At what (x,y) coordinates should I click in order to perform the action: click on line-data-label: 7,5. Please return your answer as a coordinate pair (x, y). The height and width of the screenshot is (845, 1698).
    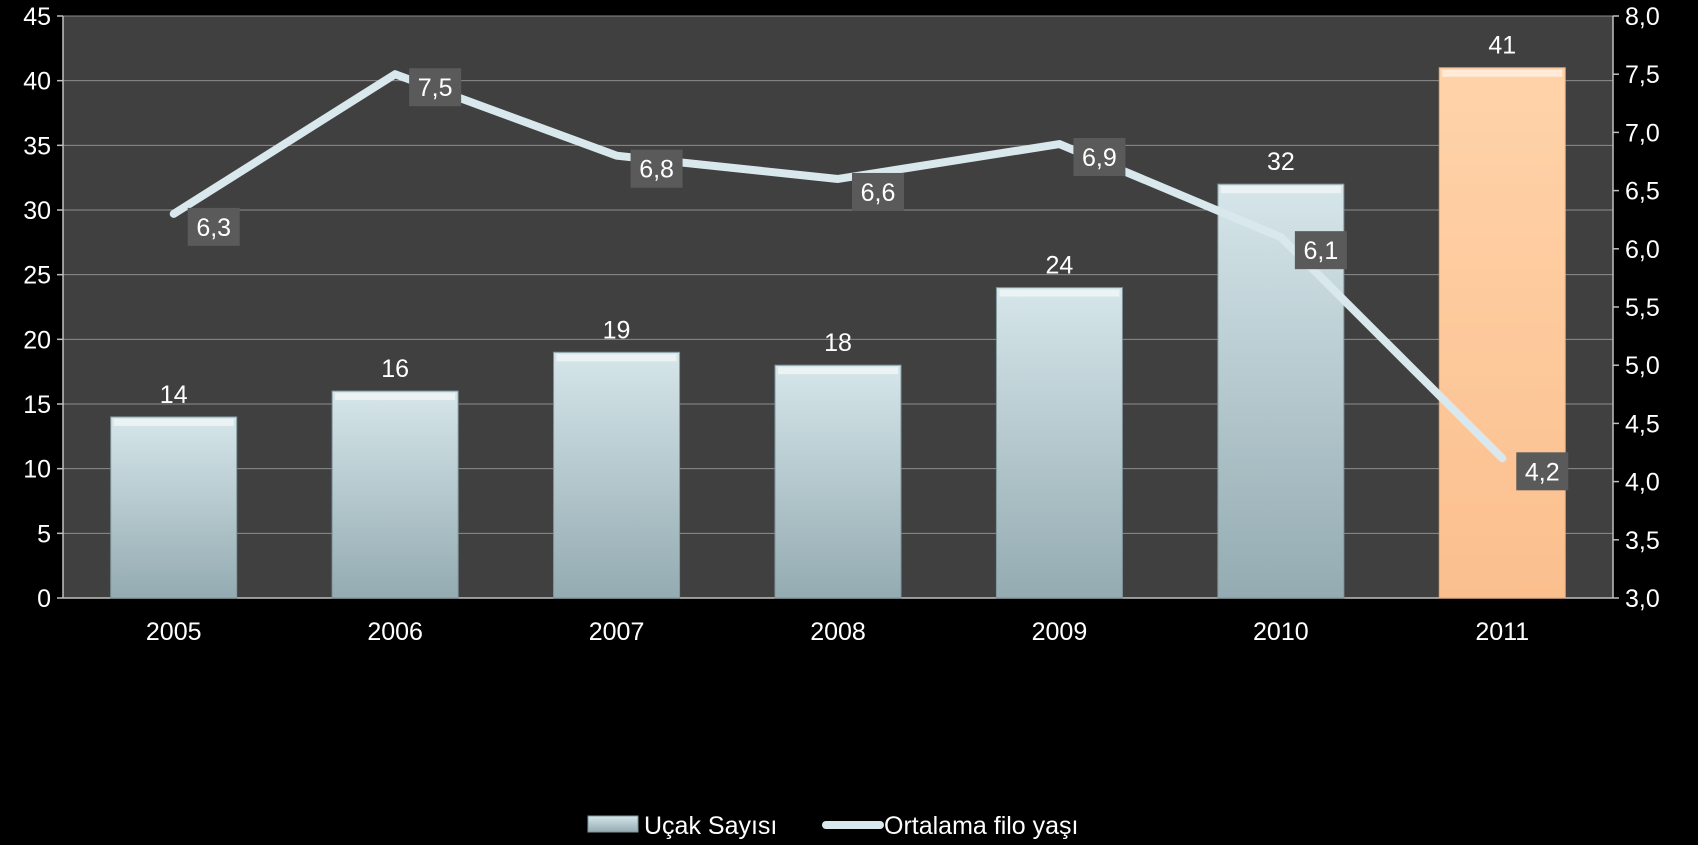
    Looking at the image, I should click on (435, 88).